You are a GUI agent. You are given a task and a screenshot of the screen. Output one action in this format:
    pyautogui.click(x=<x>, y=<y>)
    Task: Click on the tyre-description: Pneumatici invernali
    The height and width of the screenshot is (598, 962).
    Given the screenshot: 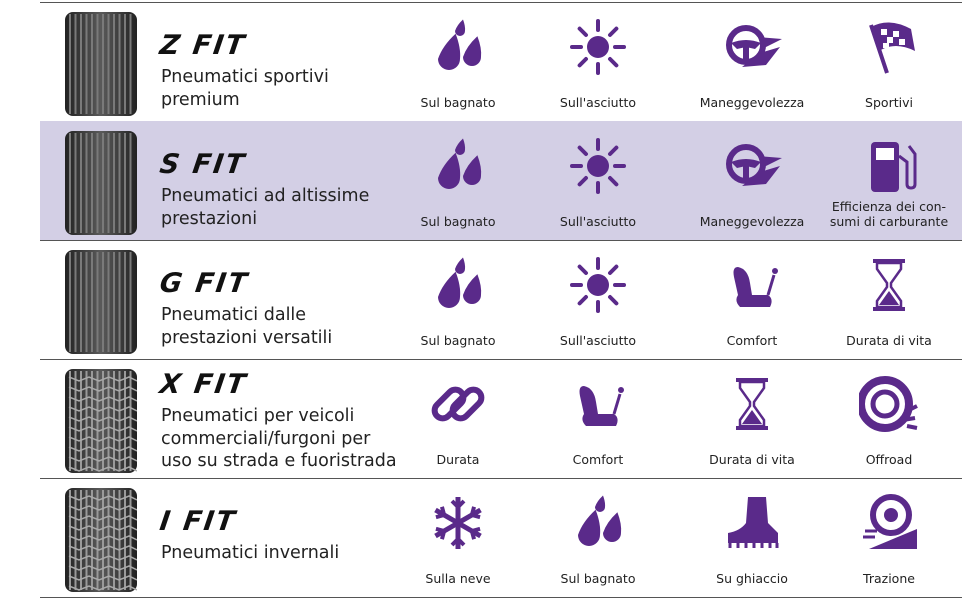 What is the action you would take?
    pyautogui.click(x=250, y=553)
    